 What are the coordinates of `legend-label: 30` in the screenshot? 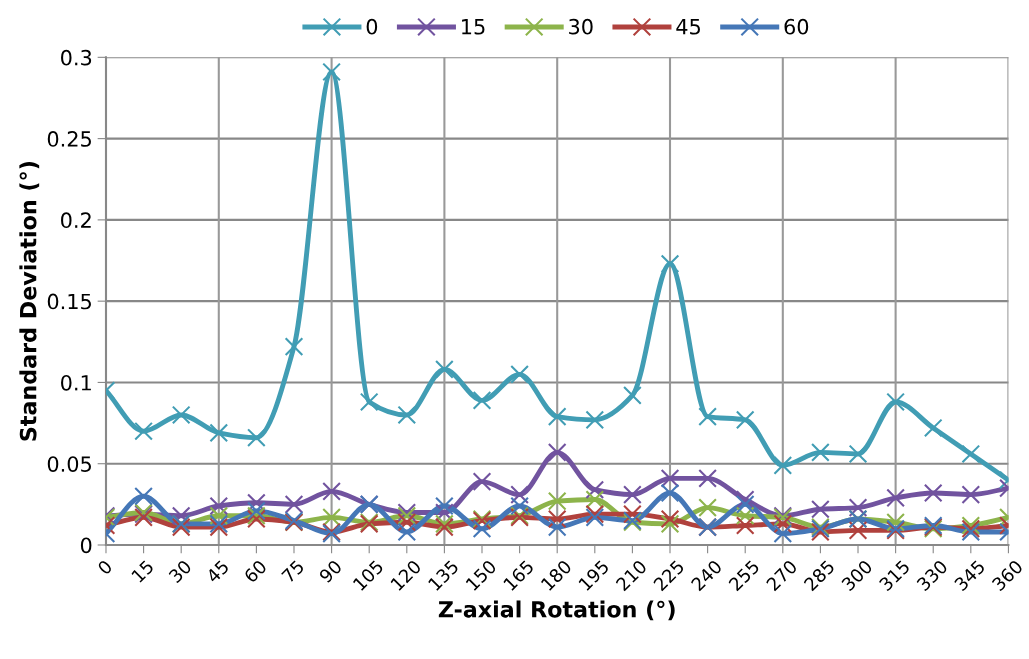 It's located at (581, 26).